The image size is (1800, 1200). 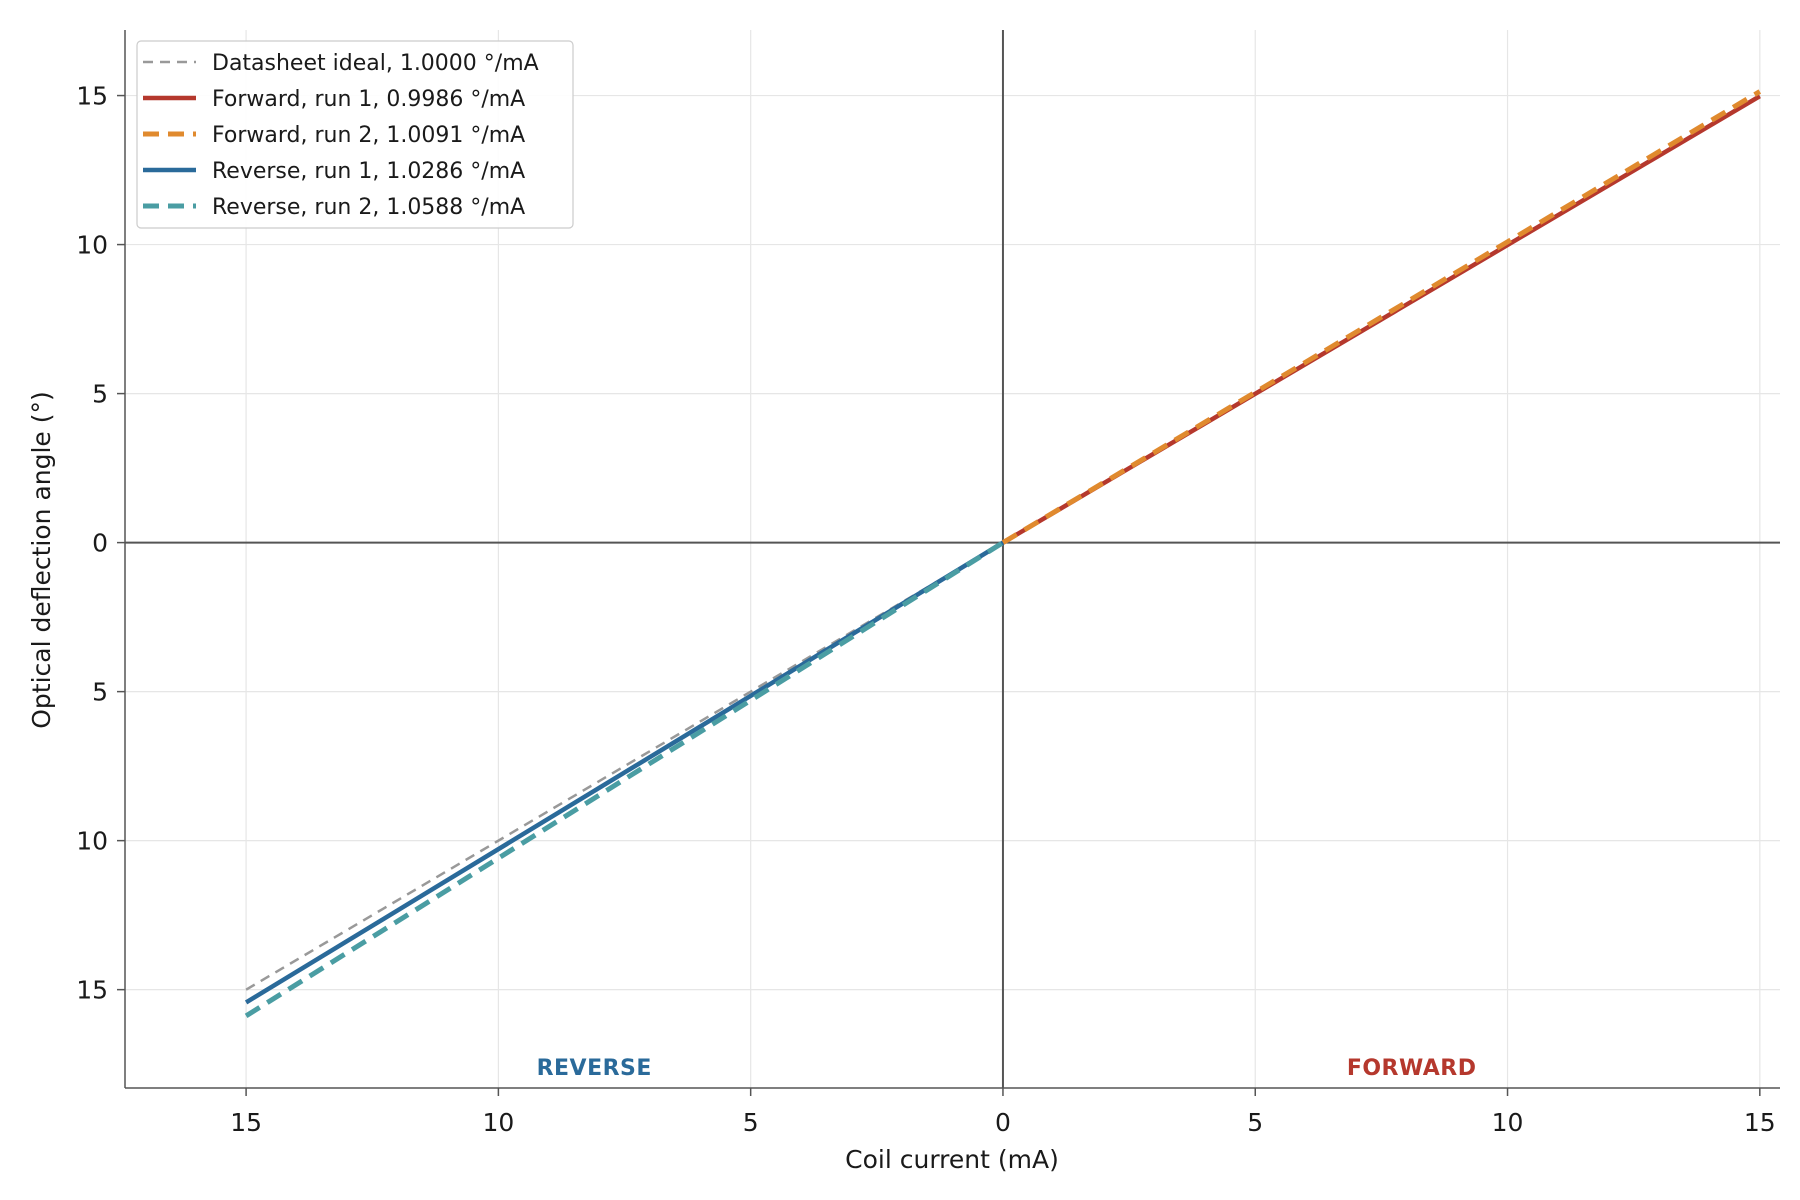 I want to click on region-label-forward: FORWARD, so click(x=1412, y=1068).